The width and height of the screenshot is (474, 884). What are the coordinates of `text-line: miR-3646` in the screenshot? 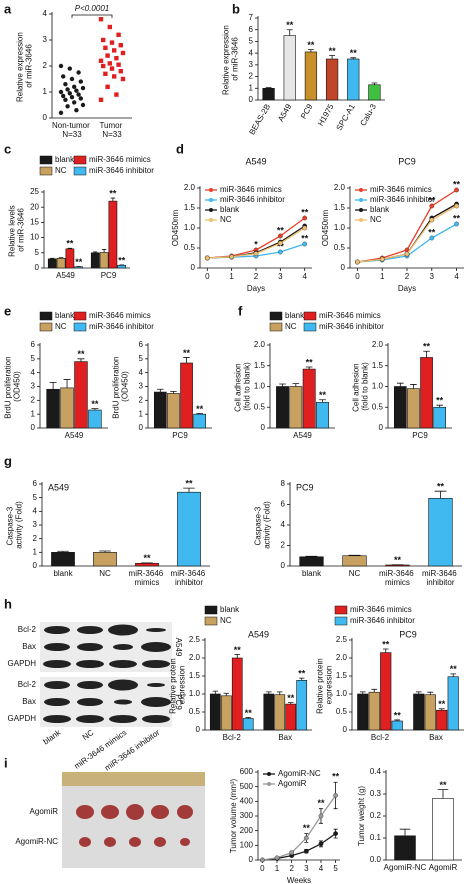 It's located at (440, 573).